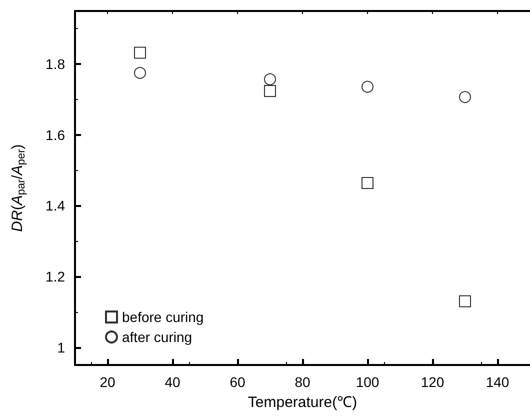 Image resolution: width=530 pixels, height=419 pixels. Describe the element at coordinates (61, 347) in the screenshot. I see `y-tick-label: 1` at that location.